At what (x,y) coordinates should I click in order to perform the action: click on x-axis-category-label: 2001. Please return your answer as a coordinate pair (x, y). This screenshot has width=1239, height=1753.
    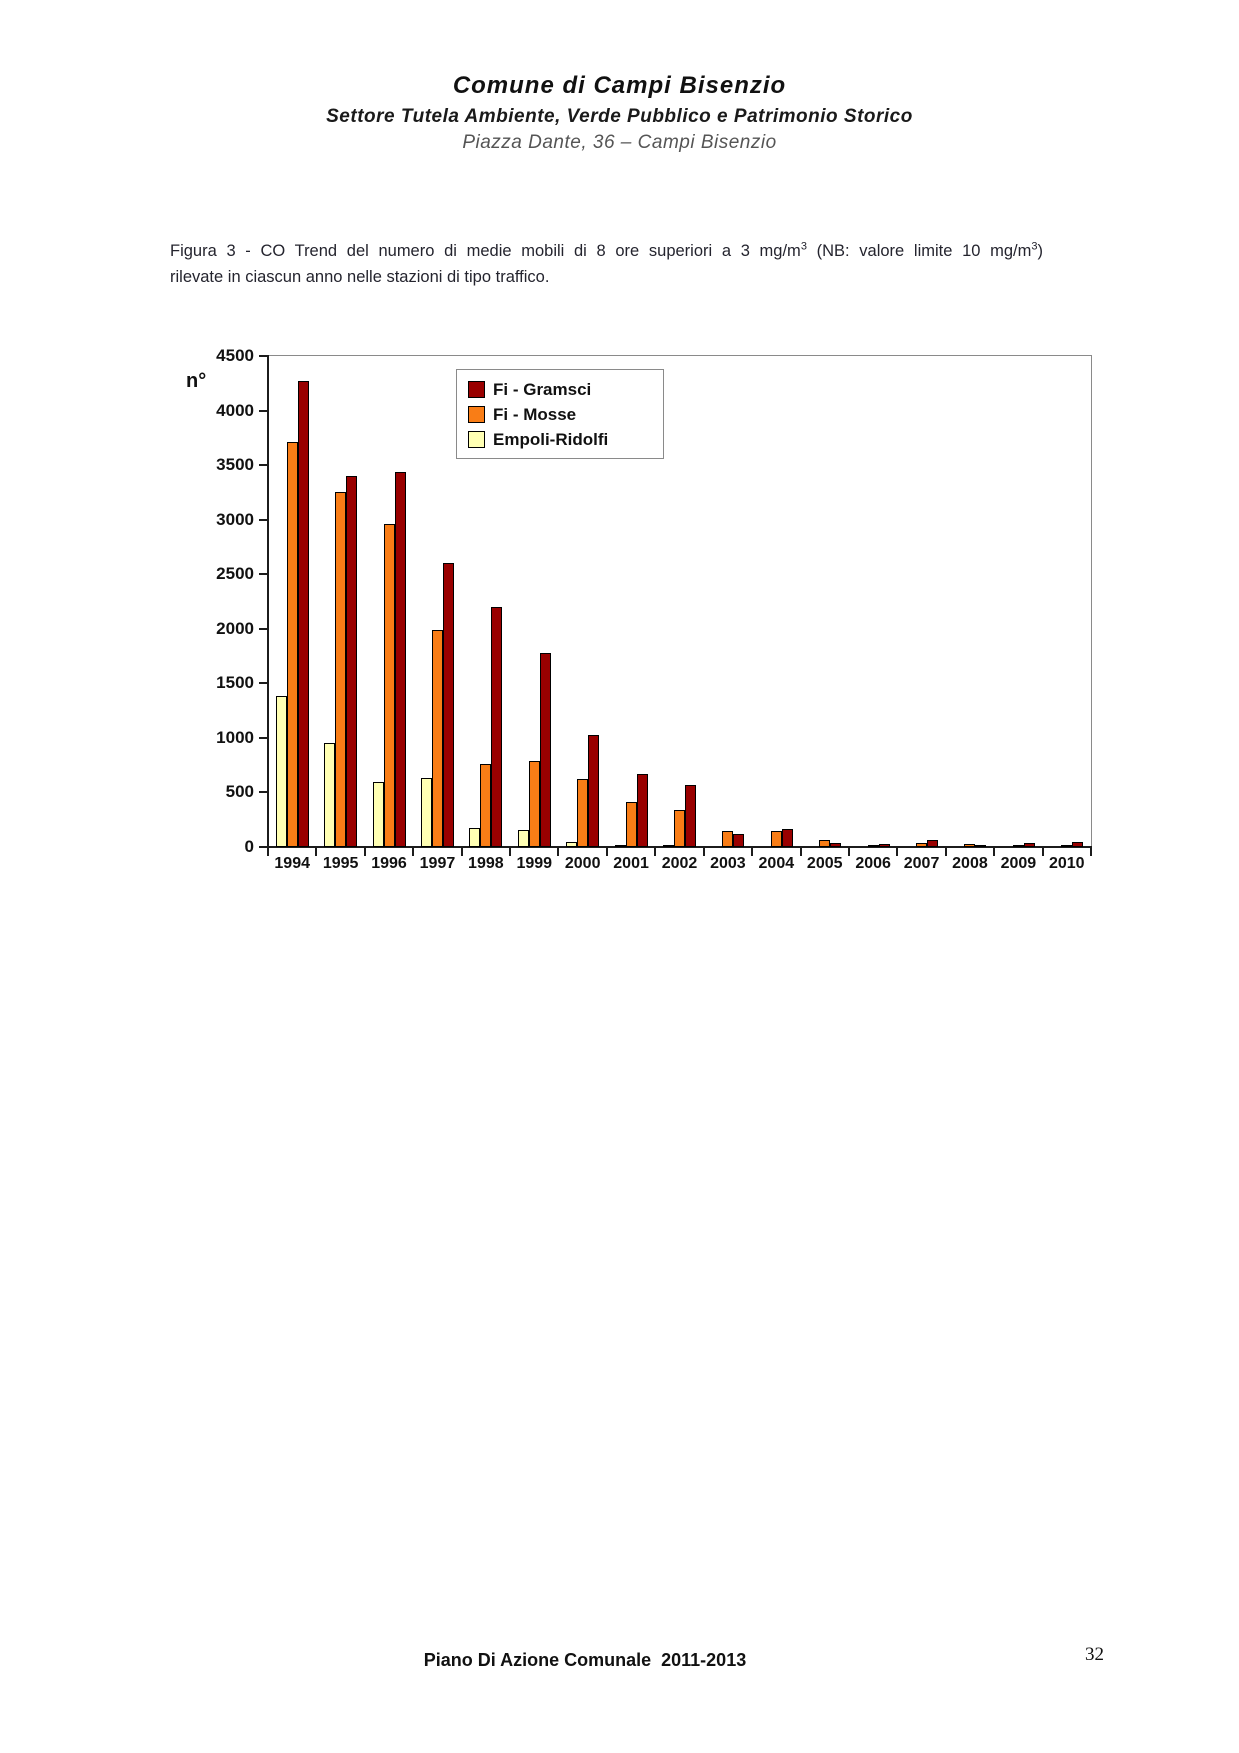
    Looking at the image, I should click on (631, 863).